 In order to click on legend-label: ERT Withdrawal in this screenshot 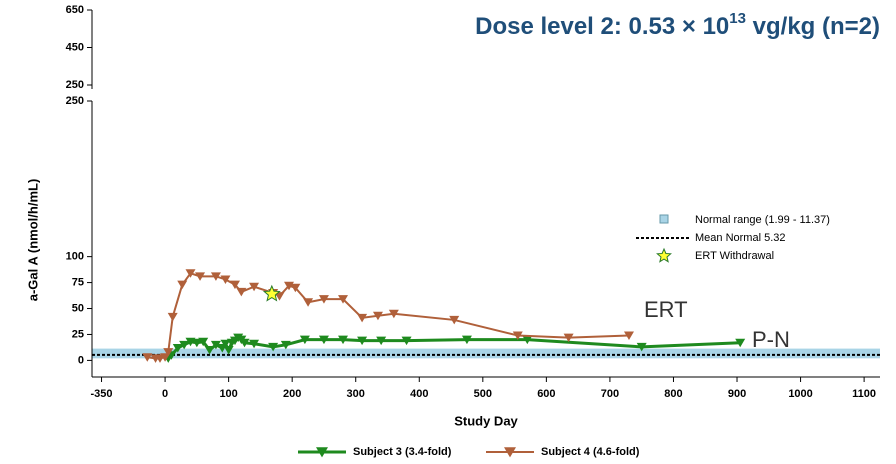, I will do `click(734, 256)`.